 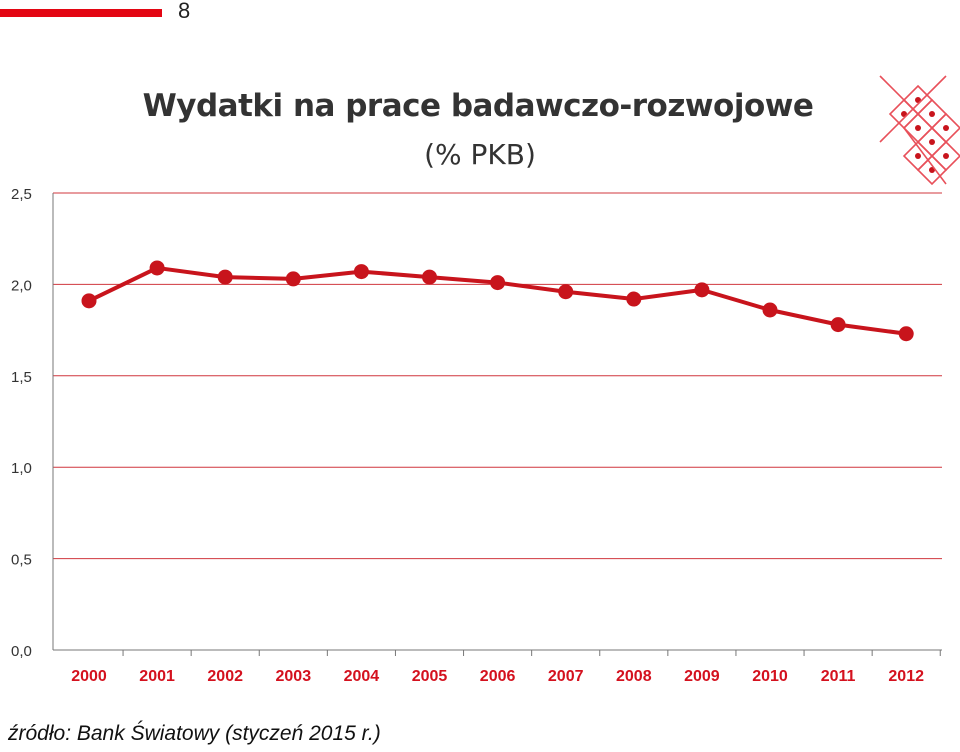 I want to click on x-tick-label: 2010, so click(x=770, y=676).